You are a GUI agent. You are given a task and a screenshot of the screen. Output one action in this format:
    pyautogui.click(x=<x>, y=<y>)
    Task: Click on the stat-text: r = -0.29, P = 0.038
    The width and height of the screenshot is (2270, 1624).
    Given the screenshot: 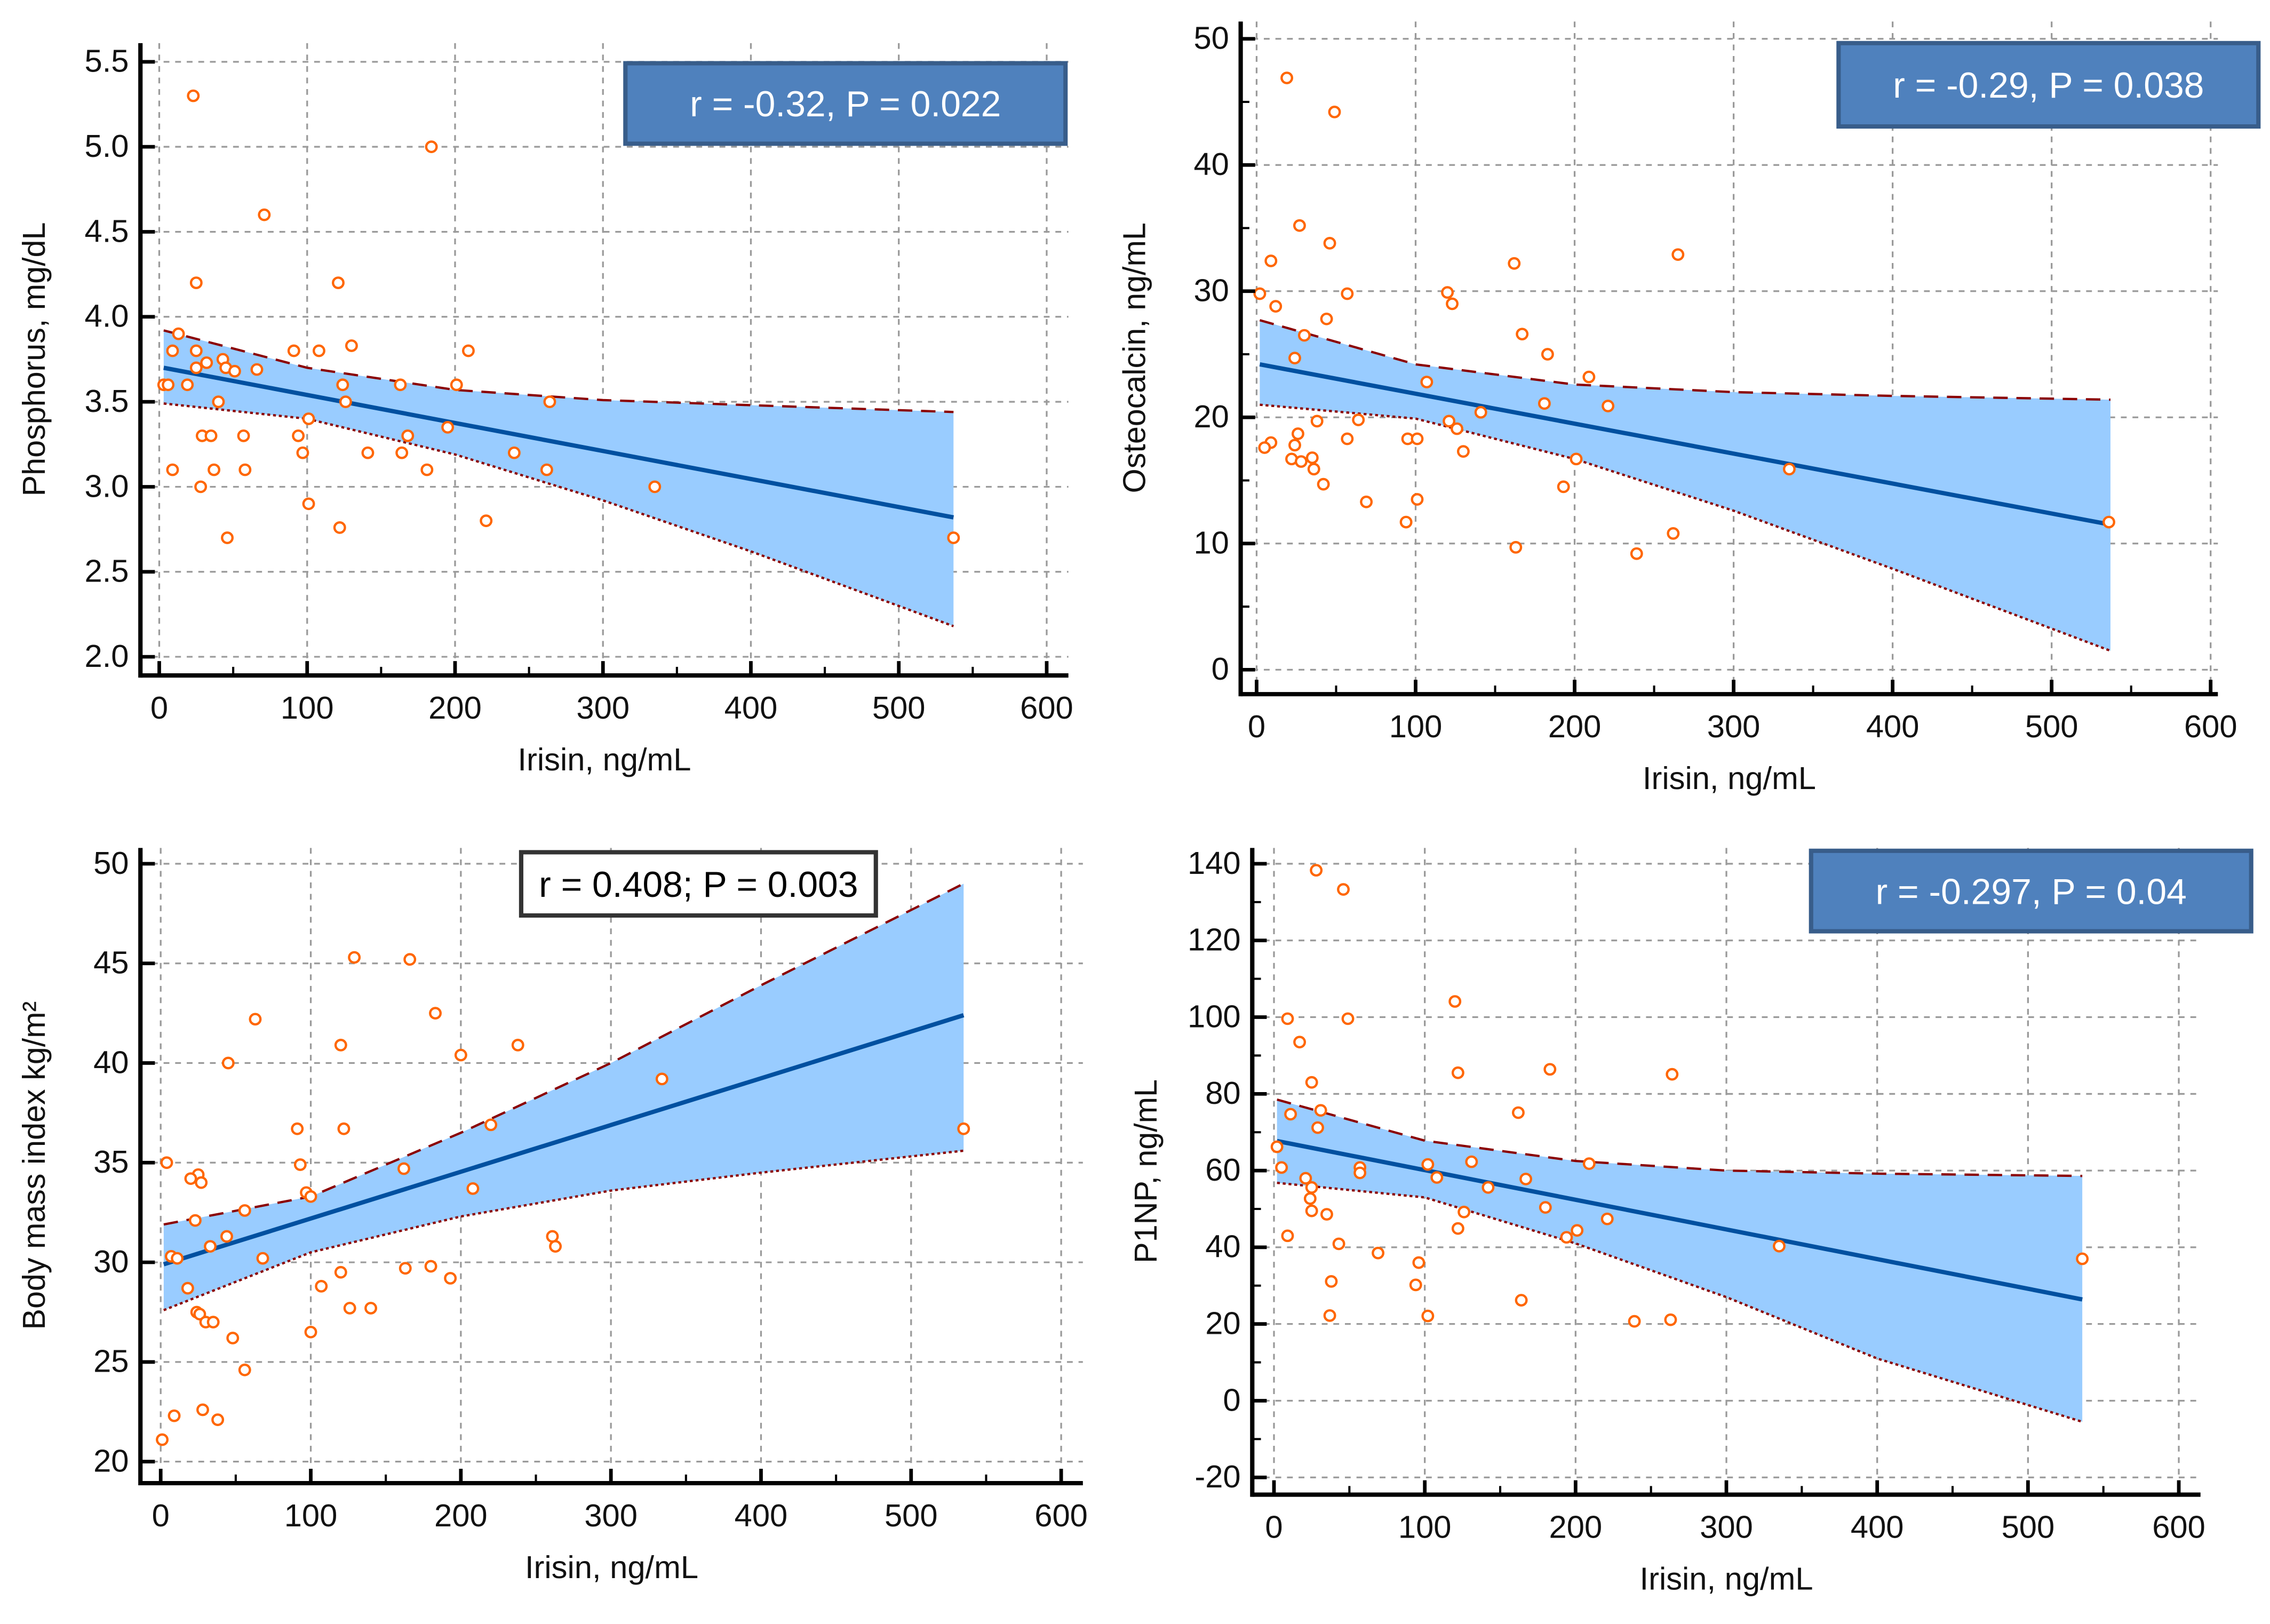 What is the action you would take?
    pyautogui.click(x=2048, y=86)
    